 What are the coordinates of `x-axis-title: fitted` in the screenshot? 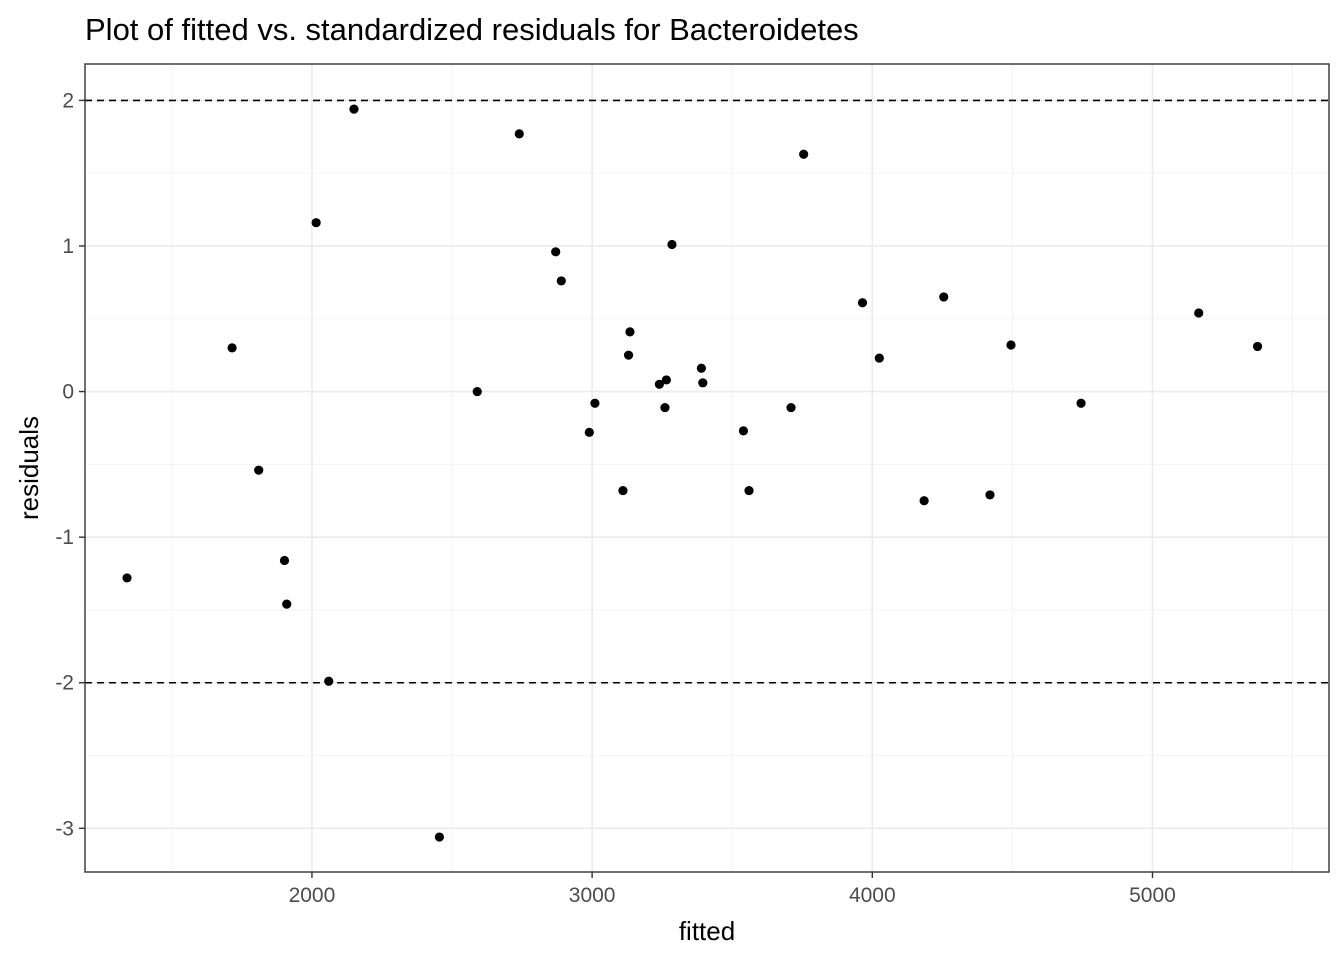 It's located at (707, 931).